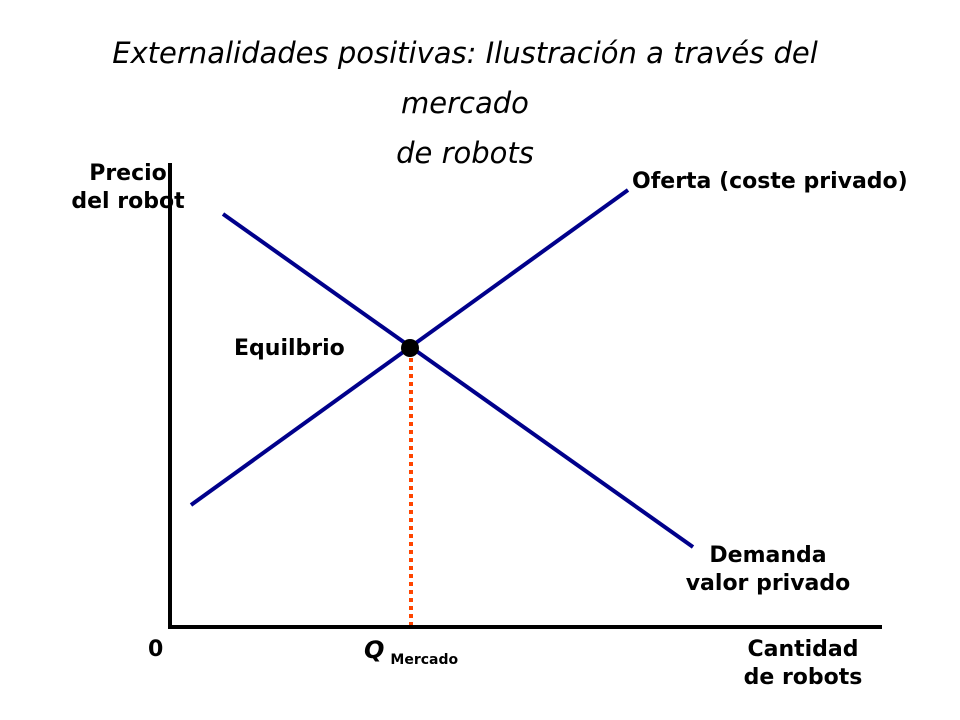  Describe the element at coordinates (410, 348) in the screenshot. I see `equilibrium-point` at that location.